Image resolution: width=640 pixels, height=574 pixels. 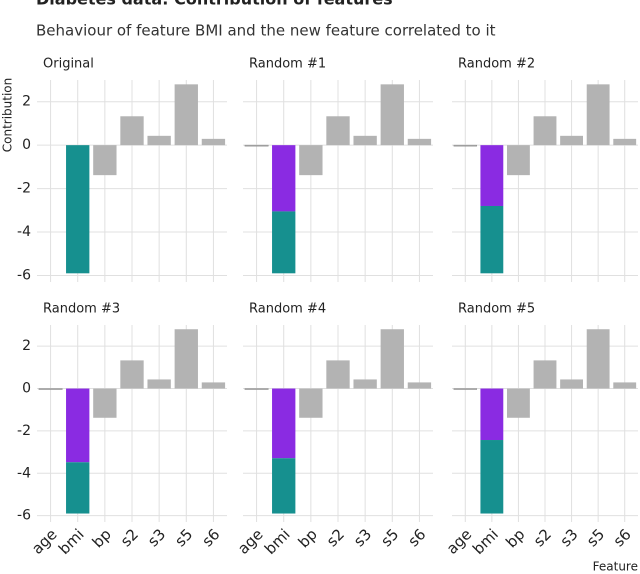 I want to click on facet-title: Original, so click(x=68, y=64).